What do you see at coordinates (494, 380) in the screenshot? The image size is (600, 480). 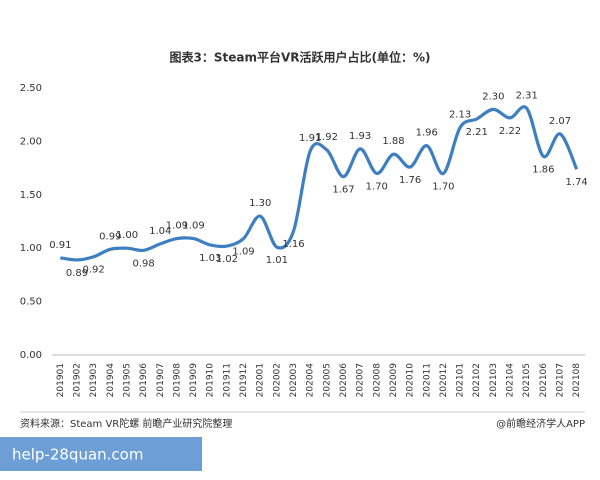 I see `x-tick-label: 202103` at bounding box center [494, 380].